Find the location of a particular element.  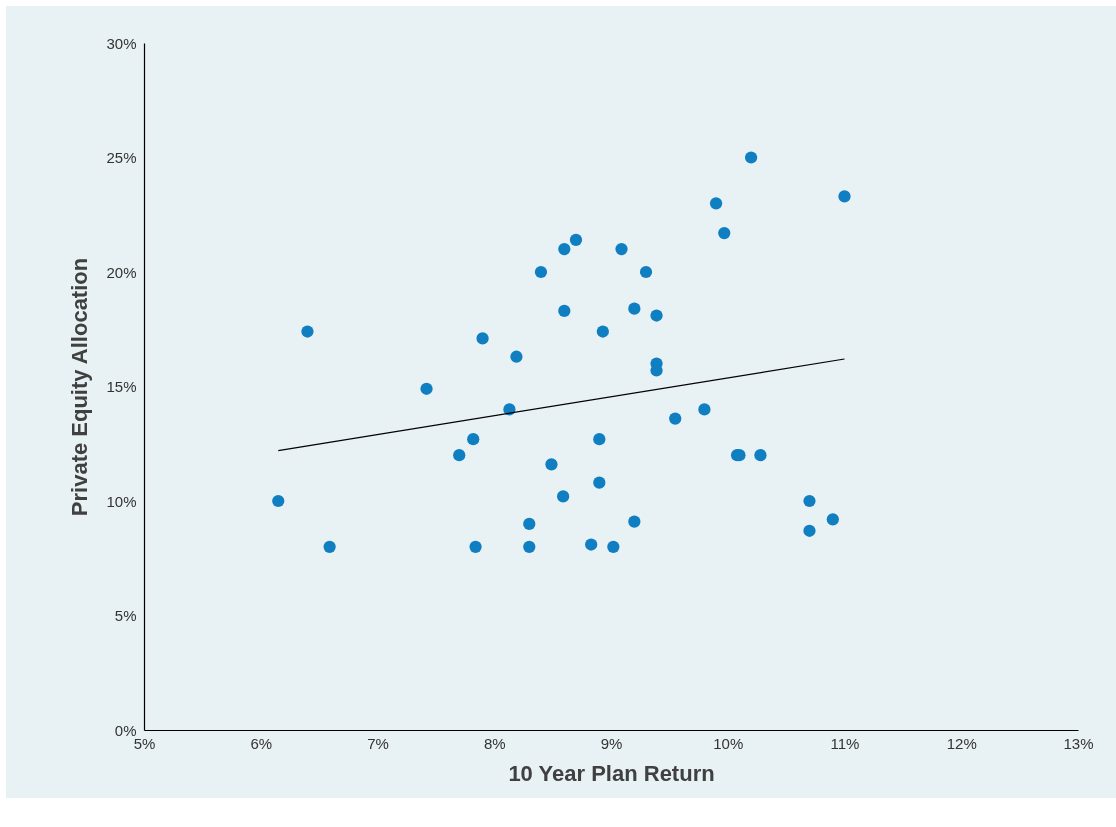

y-tick-label: 0% is located at coordinates (125, 730).